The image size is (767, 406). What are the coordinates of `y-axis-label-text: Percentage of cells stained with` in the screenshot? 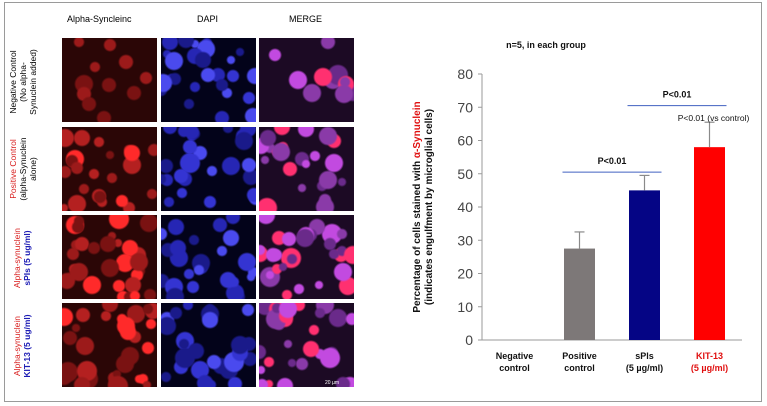 It's located at (417, 235).